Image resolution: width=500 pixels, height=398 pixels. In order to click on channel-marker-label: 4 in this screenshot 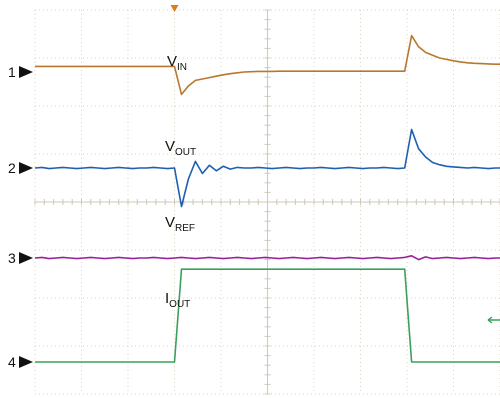, I will do `click(12, 362)`.